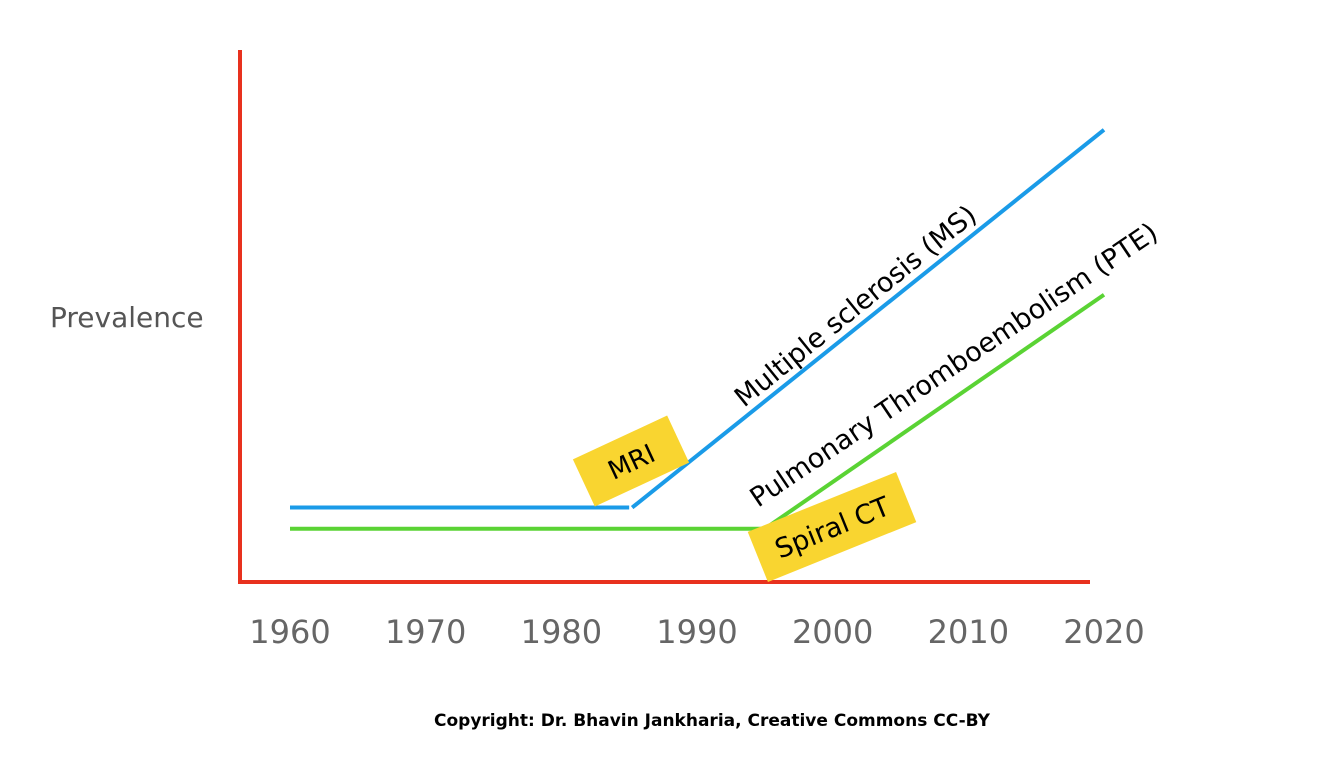  What do you see at coordinates (289, 632) in the screenshot?
I see `x-tick-label: 1960` at bounding box center [289, 632].